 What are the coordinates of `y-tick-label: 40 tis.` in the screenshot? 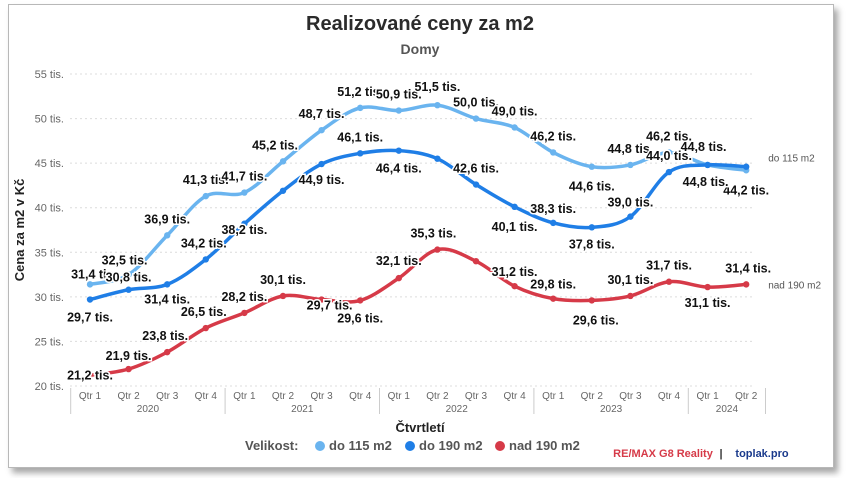 It's located at (49, 209).